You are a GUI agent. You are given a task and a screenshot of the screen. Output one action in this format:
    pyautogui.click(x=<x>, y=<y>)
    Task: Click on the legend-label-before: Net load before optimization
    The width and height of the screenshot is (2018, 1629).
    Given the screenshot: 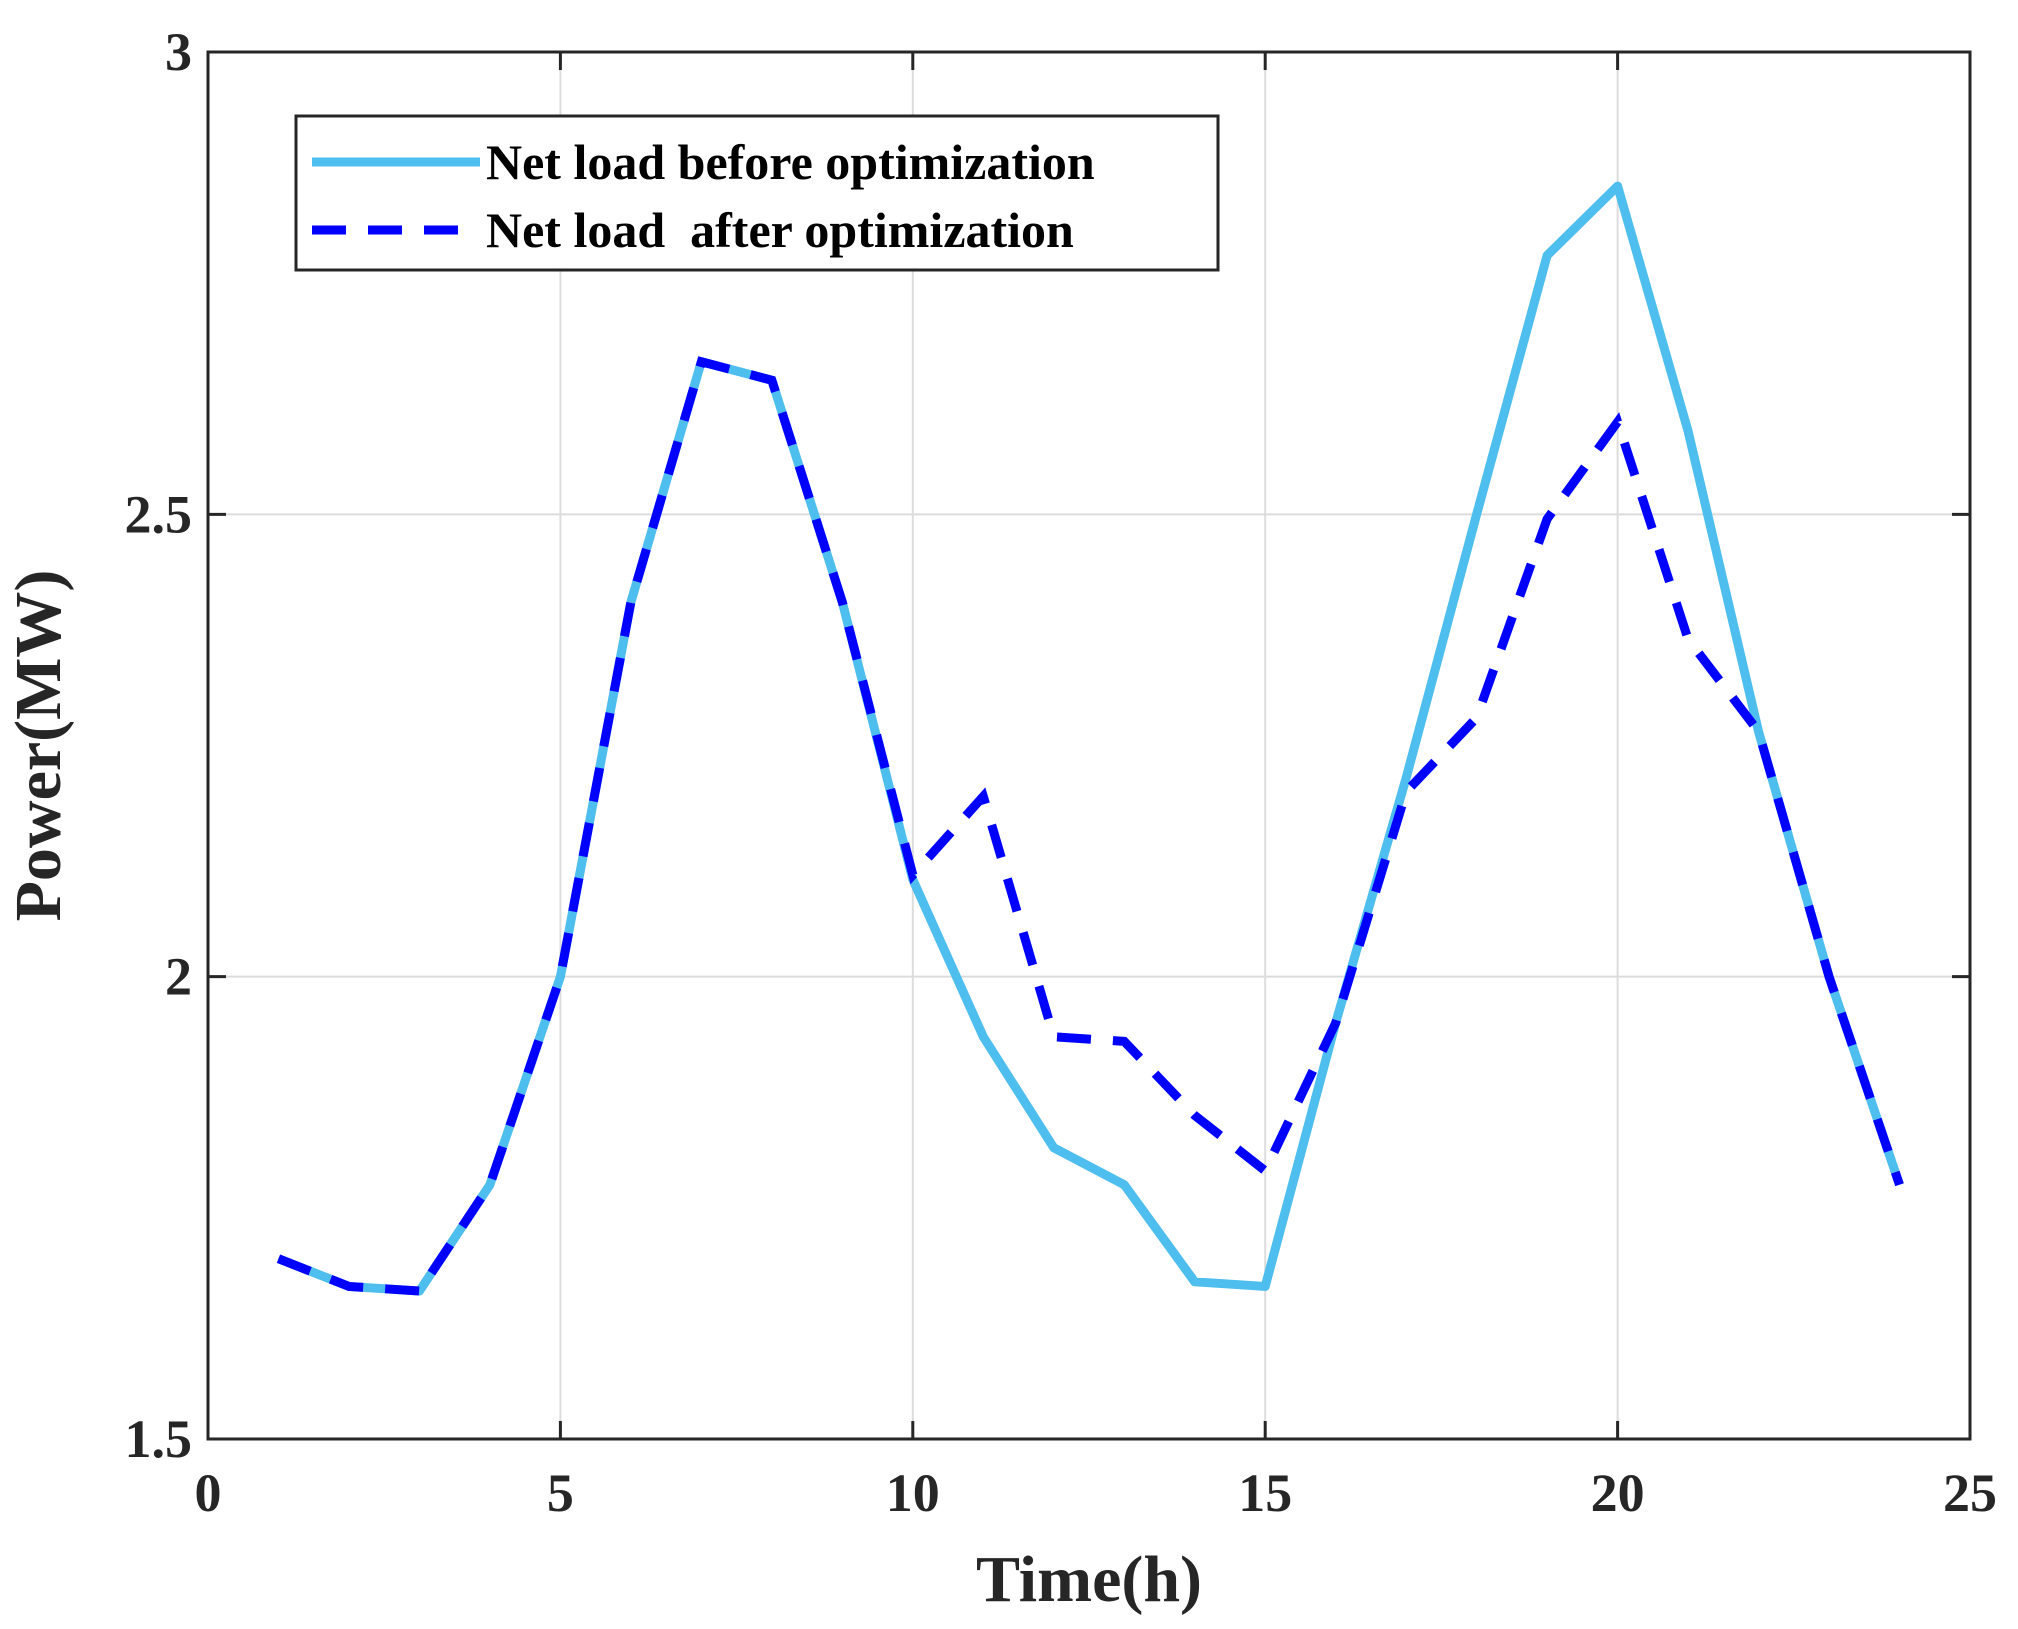 What is the action you would take?
    pyautogui.click(x=790, y=162)
    